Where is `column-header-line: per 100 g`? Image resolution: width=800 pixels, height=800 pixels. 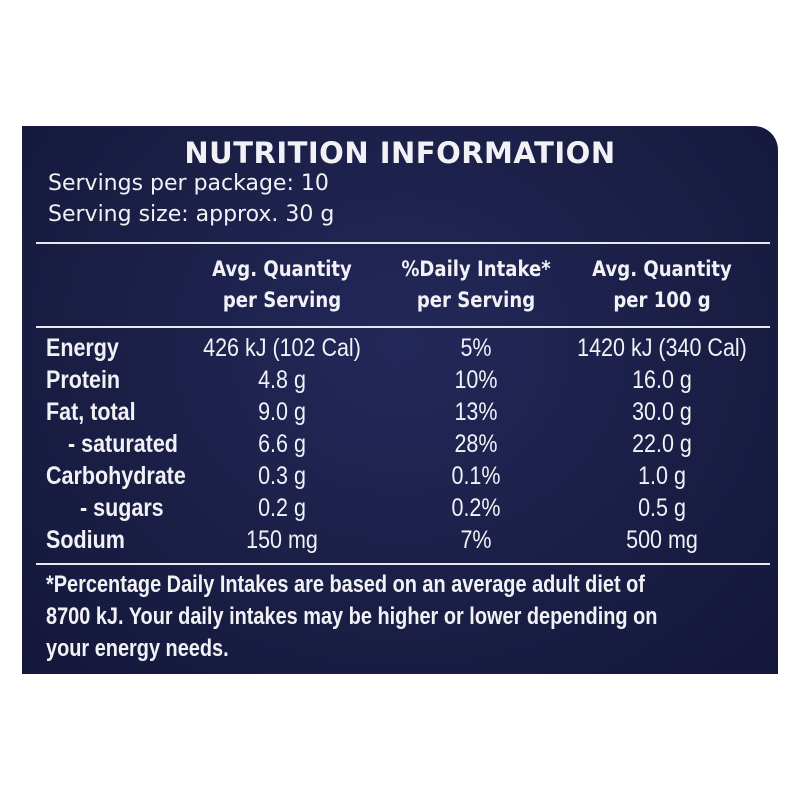
column-header-line: per 100 g is located at coordinates (662, 300).